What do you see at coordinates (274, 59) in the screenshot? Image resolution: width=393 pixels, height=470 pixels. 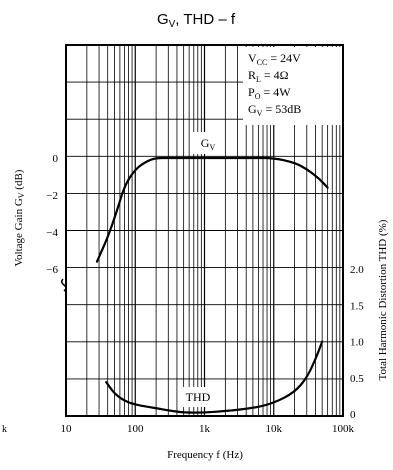 I see `condition-line: VCC = 24V` at bounding box center [274, 59].